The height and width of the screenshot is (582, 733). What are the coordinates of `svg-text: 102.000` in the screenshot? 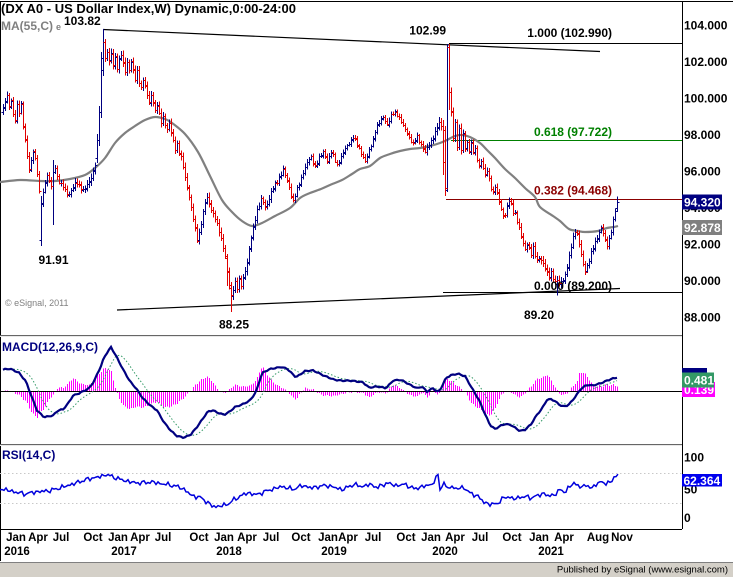 It's located at (706, 62).